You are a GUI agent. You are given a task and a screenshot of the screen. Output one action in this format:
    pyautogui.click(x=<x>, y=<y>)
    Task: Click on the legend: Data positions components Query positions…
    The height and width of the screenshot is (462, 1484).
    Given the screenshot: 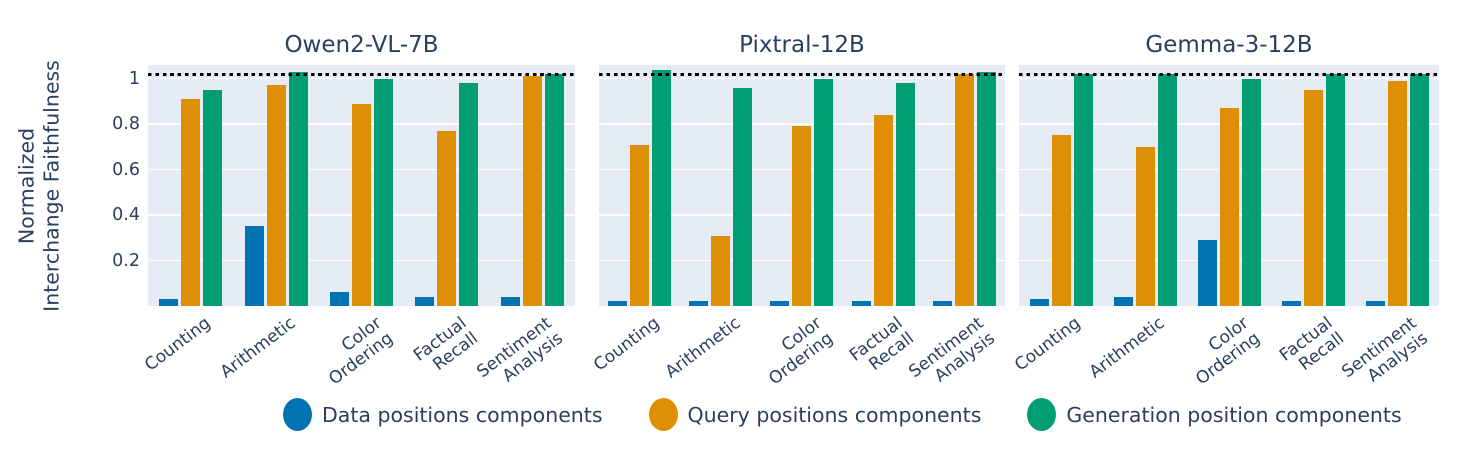 What is the action you would take?
    pyautogui.click(x=842, y=414)
    